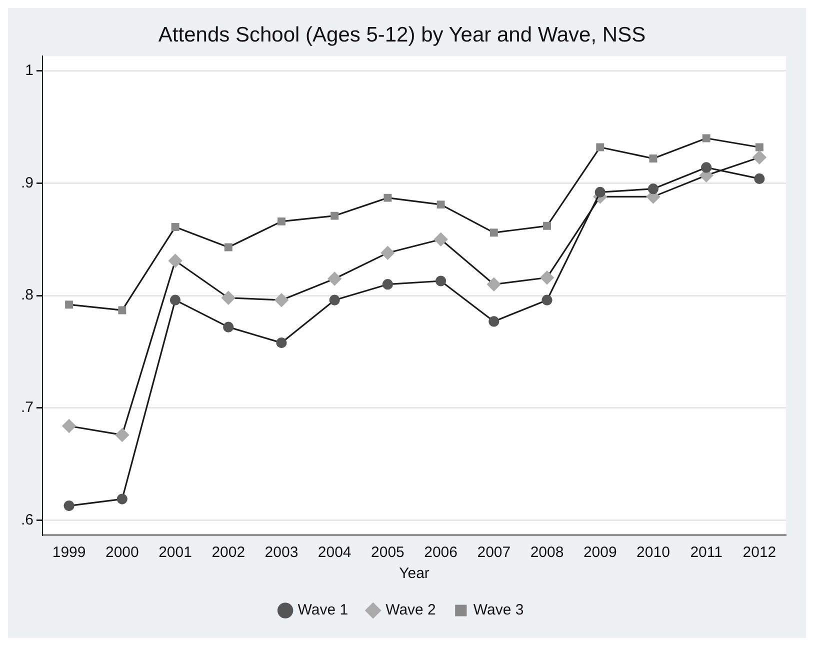 This screenshot has width=814, height=654. I want to click on y-tick-label: 1, so click(29, 70).